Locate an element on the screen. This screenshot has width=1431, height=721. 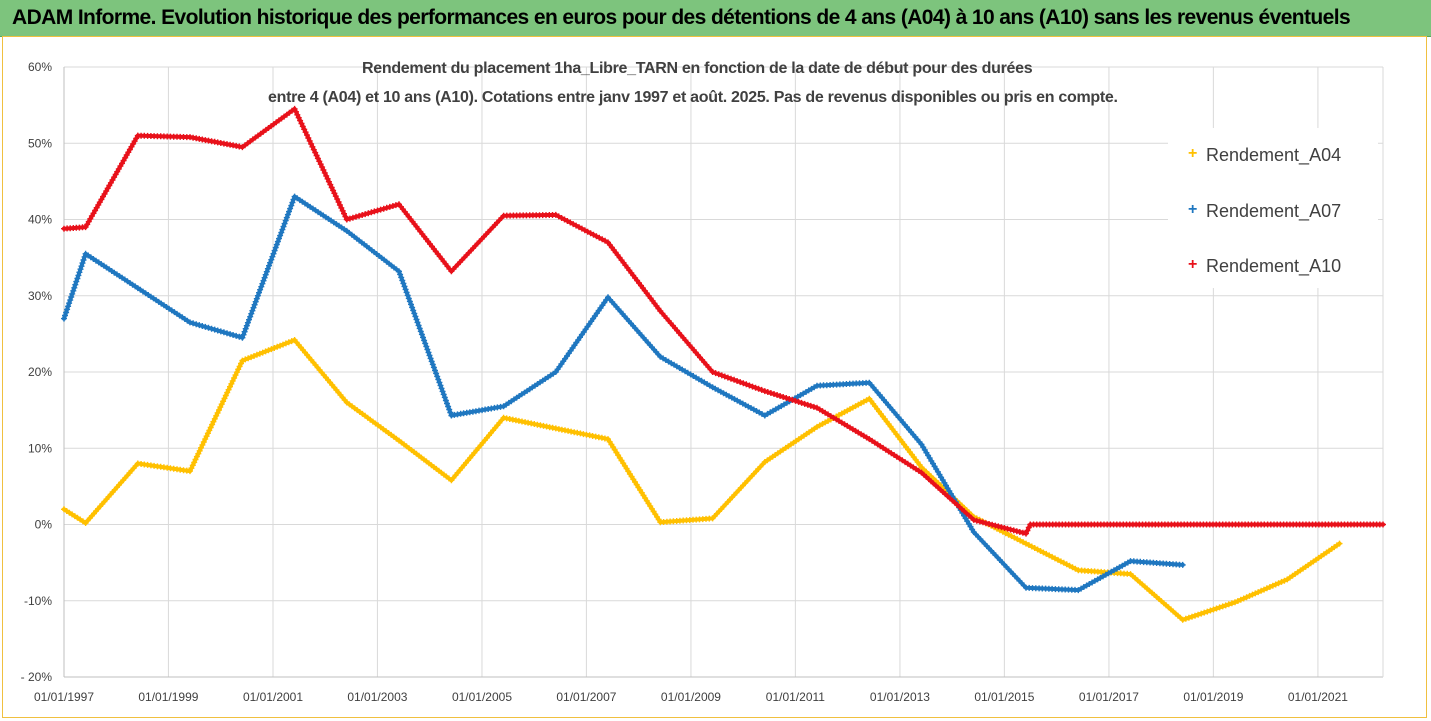
x-tick-label: 01/01/2001 is located at coordinates (273, 697).